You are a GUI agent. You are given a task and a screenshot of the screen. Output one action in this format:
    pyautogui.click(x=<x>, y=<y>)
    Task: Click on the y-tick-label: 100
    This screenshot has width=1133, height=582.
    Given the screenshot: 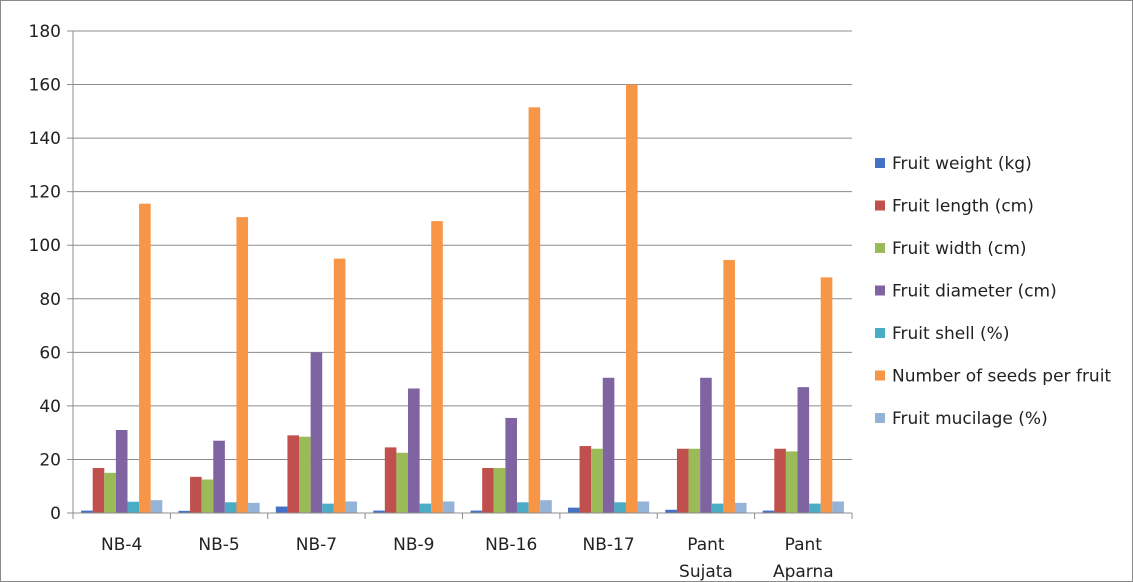 What is the action you would take?
    pyautogui.click(x=45, y=246)
    